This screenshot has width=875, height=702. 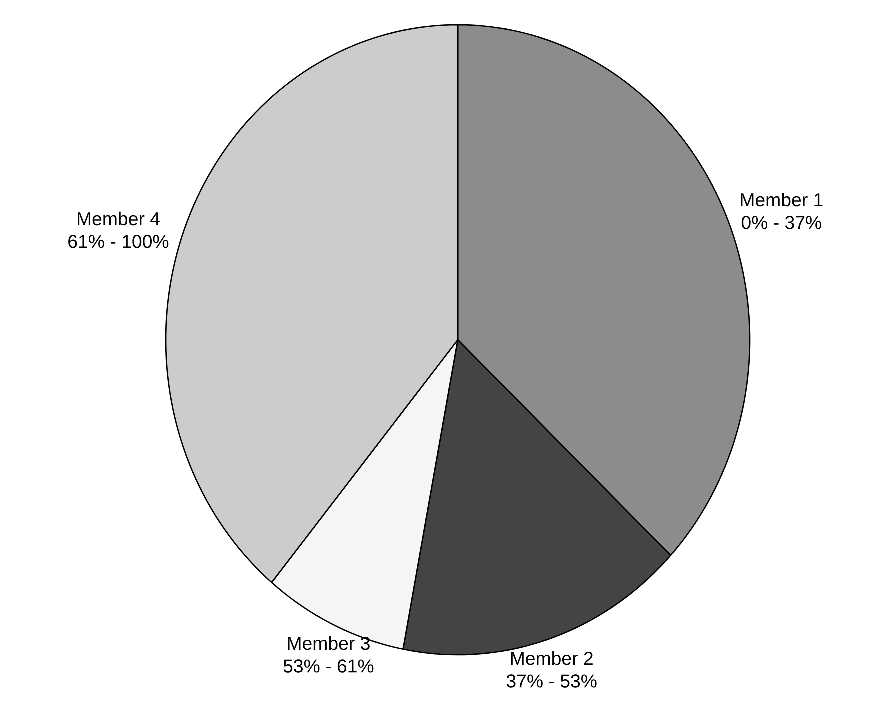 I want to click on text: 53% - 61%, so click(x=329, y=666).